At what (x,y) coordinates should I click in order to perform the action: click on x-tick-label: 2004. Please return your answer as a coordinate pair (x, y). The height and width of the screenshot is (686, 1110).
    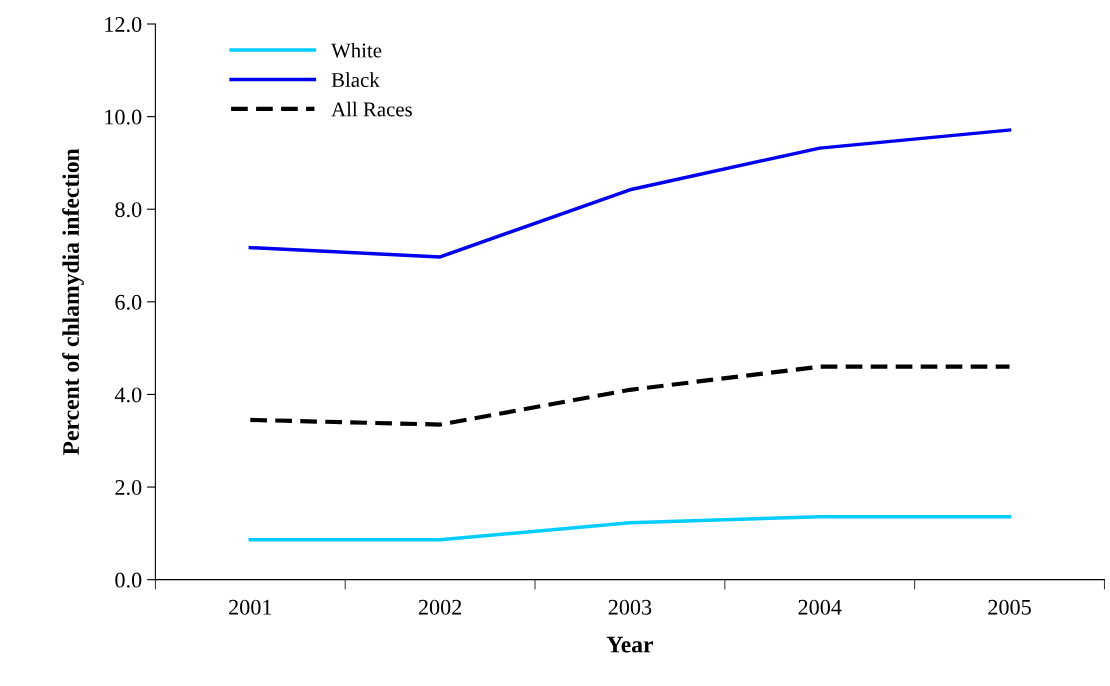
    Looking at the image, I should click on (820, 607).